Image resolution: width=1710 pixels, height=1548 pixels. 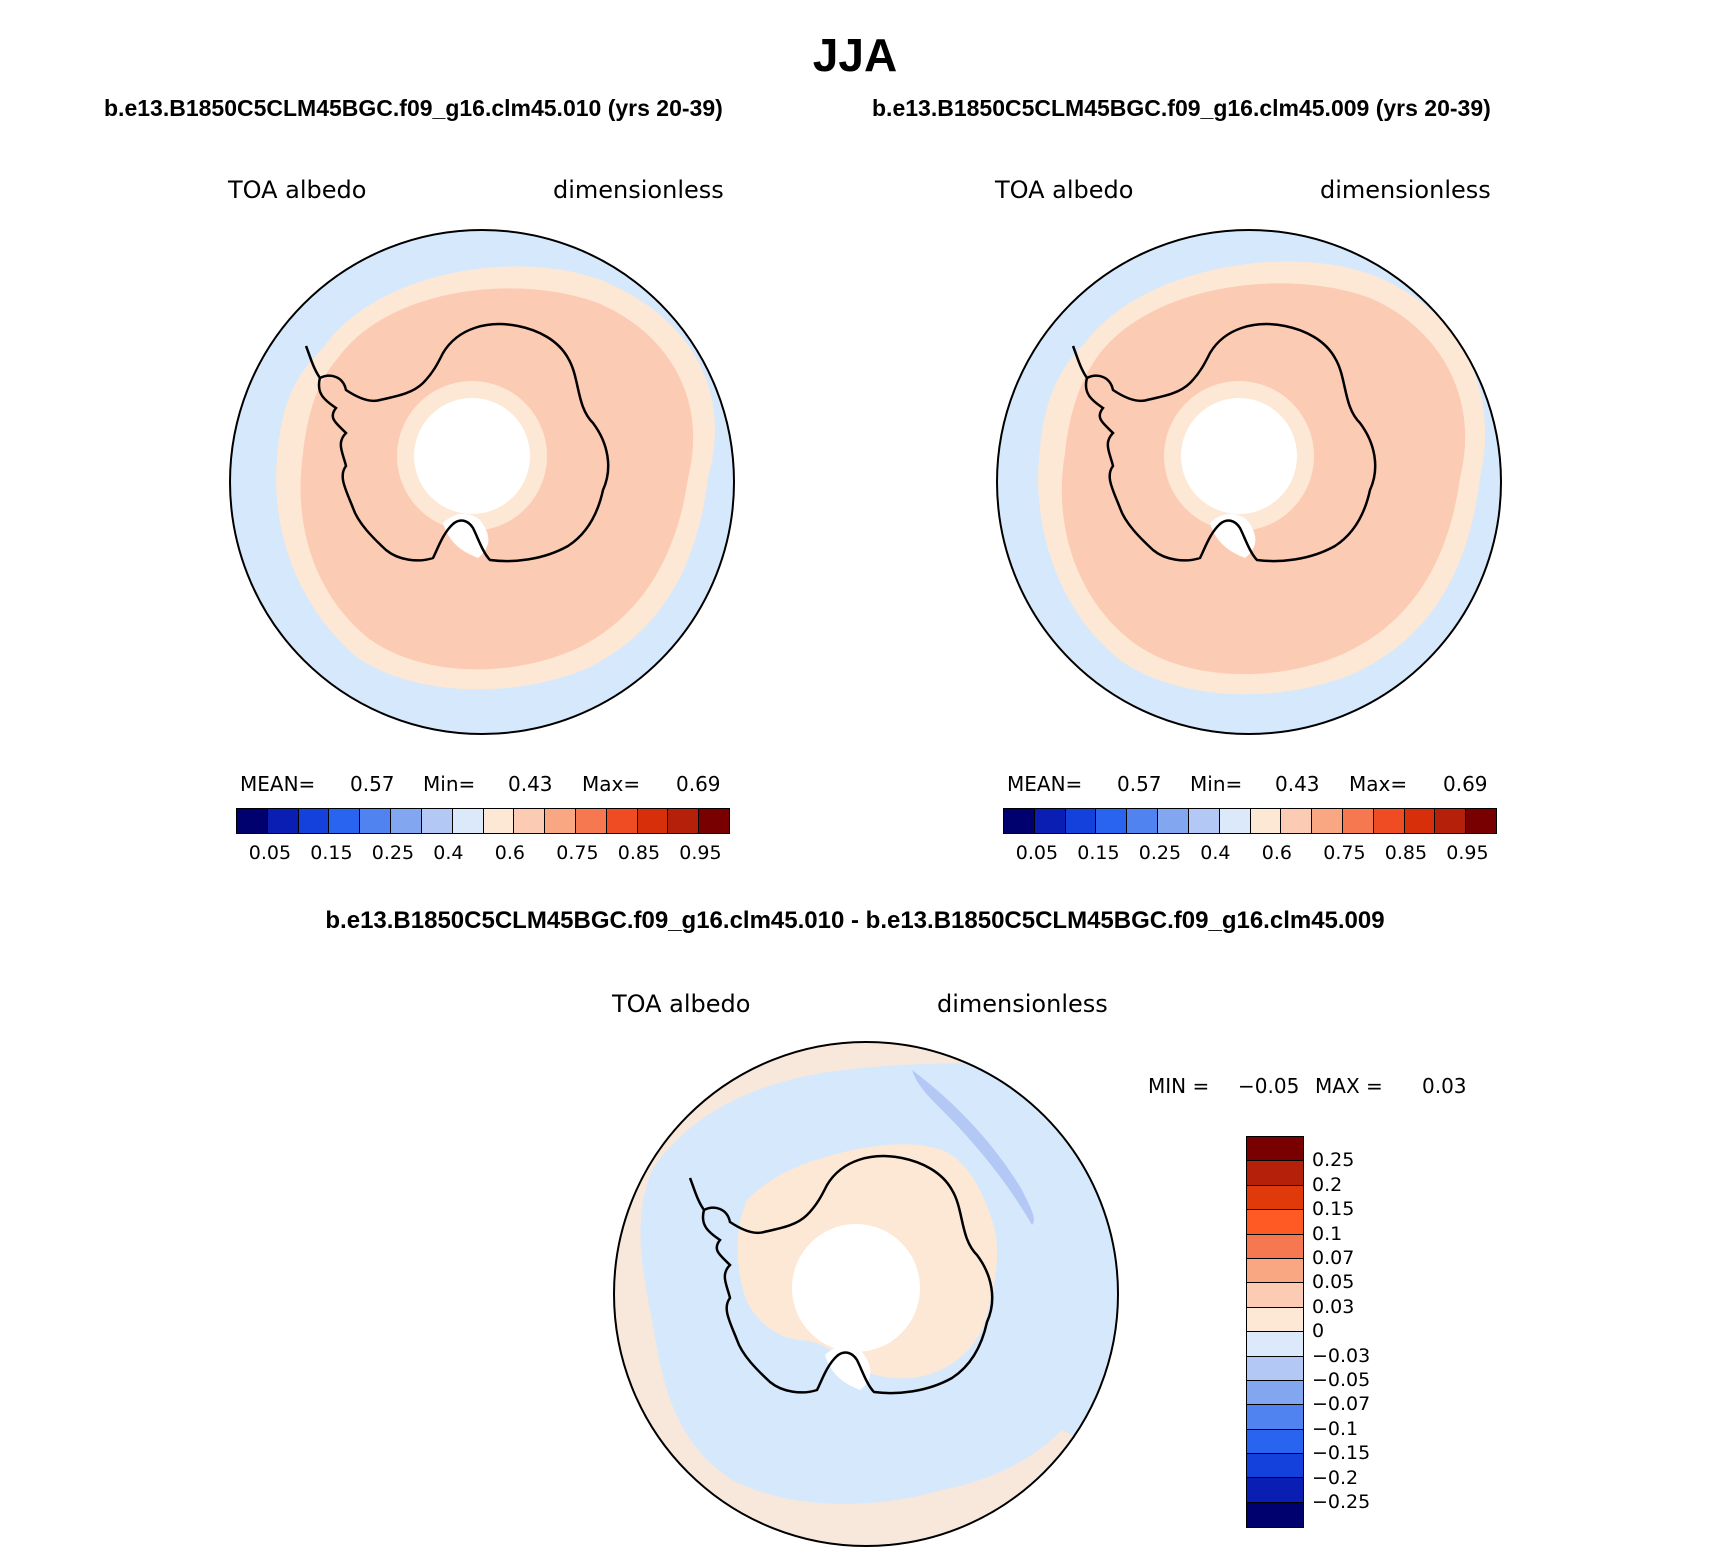 What do you see at coordinates (1341, 1502) in the screenshot?
I see `diff-colorbar-tick-label: −0.25` at bounding box center [1341, 1502].